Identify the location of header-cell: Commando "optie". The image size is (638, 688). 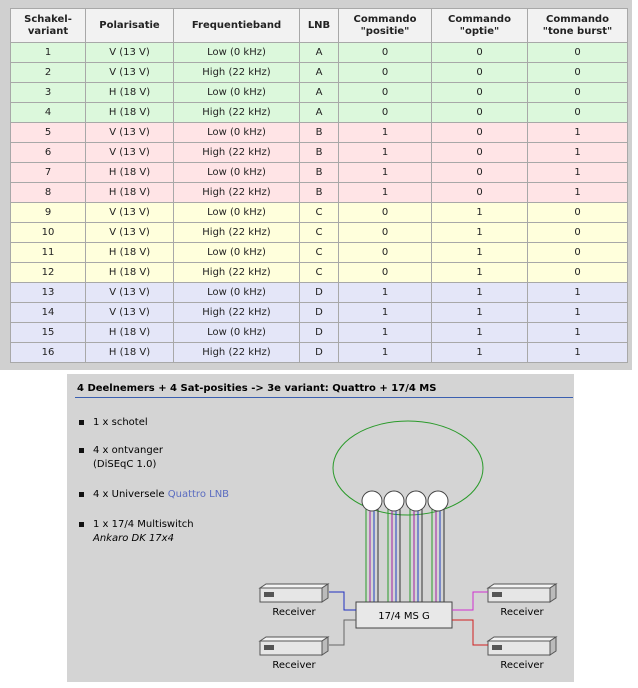
(479, 25).